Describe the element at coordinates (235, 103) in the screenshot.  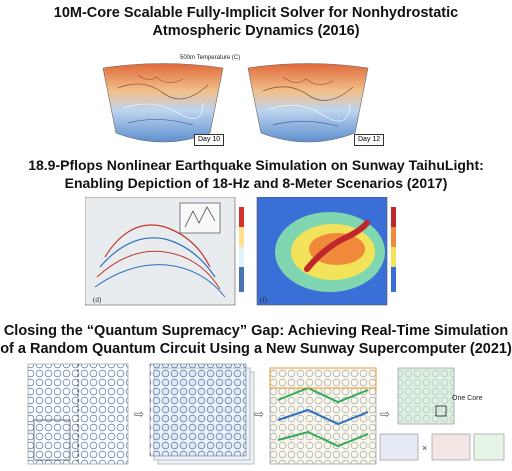
I see `atmospheric-maps` at that location.